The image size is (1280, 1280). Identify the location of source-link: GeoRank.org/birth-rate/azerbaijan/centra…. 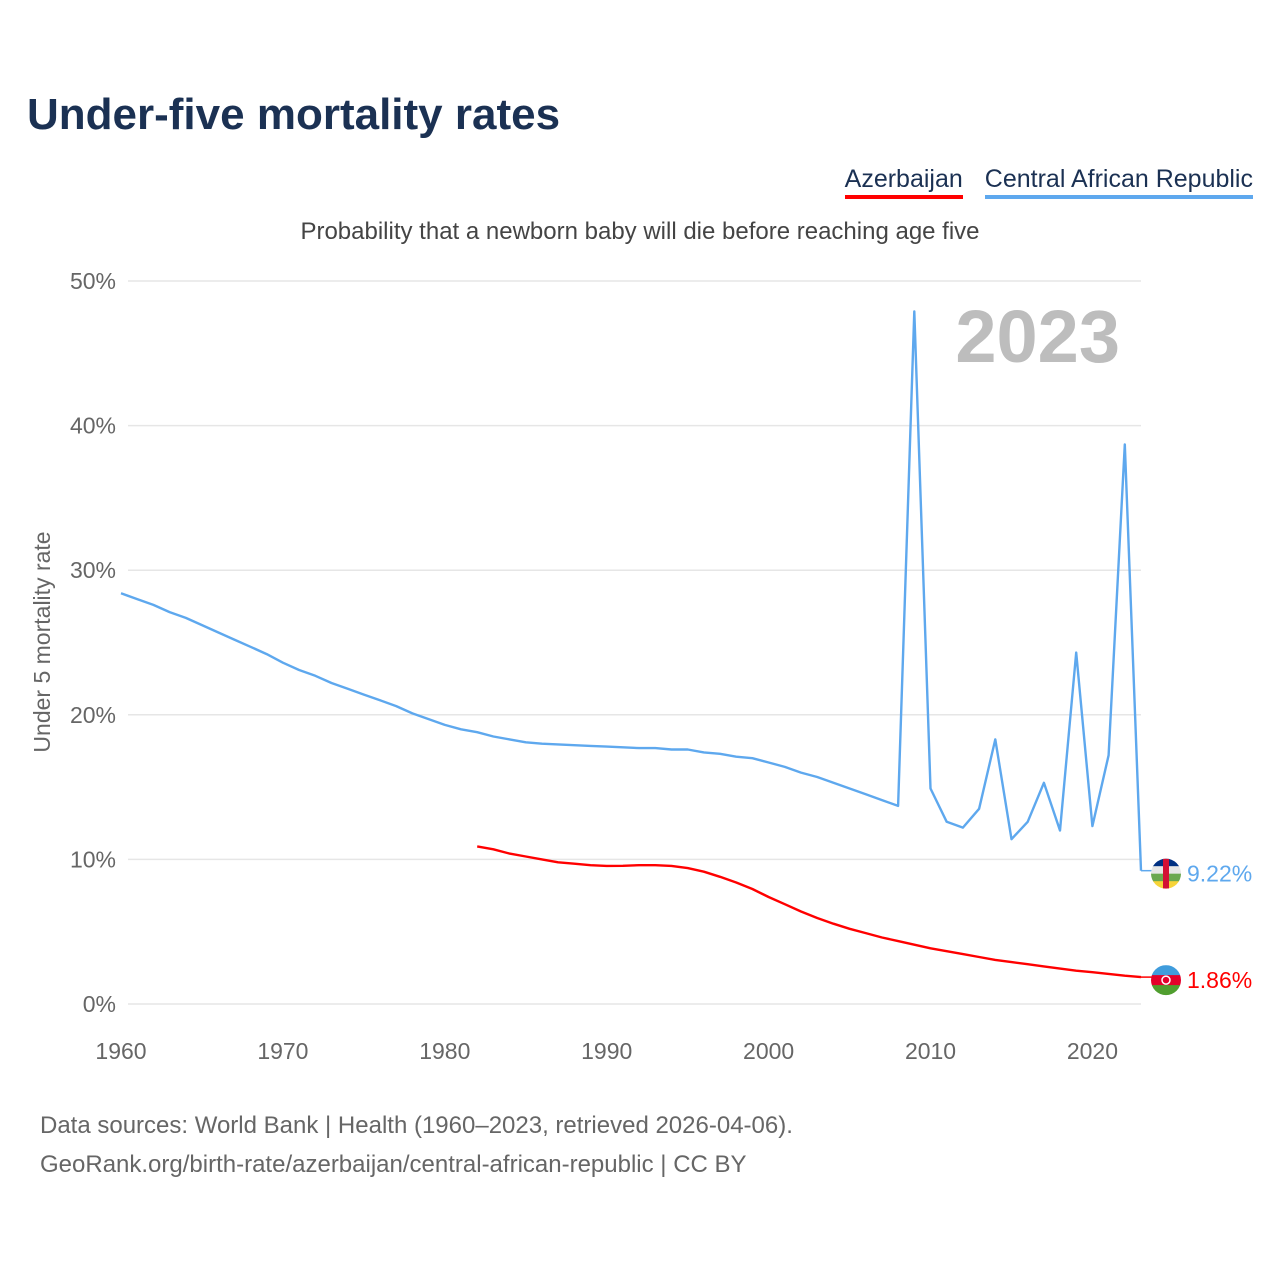
(393, 1164).